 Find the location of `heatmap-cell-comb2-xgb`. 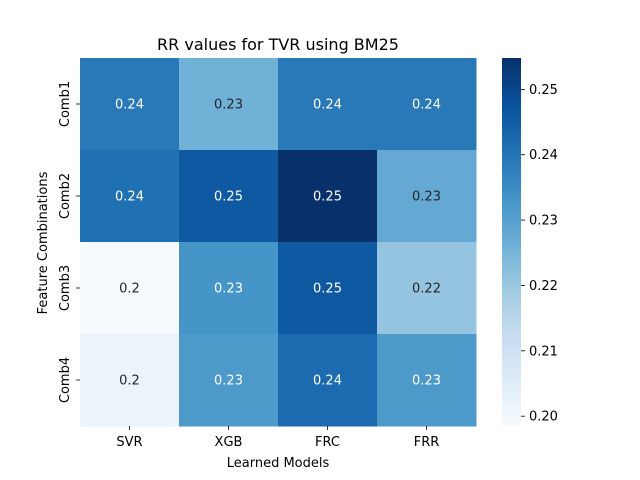

heatmap-cell-comb2-xgb is located at coordinates (229, 196).